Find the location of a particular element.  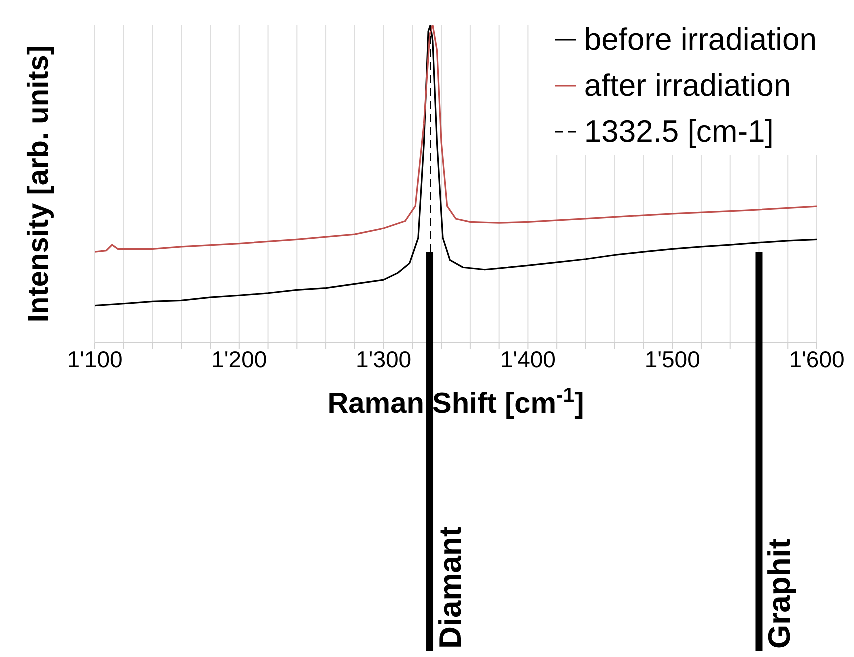

x-tick-label: 1'300 is located at coordinates (384, 359).